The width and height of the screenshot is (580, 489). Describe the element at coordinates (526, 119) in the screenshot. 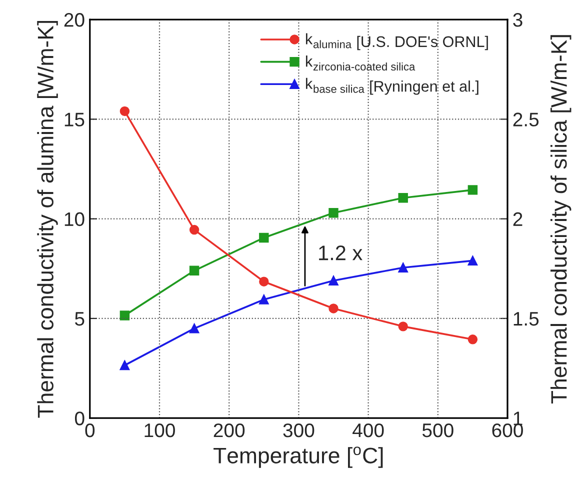

I see `y2-tick-label: 2.5` at that location.